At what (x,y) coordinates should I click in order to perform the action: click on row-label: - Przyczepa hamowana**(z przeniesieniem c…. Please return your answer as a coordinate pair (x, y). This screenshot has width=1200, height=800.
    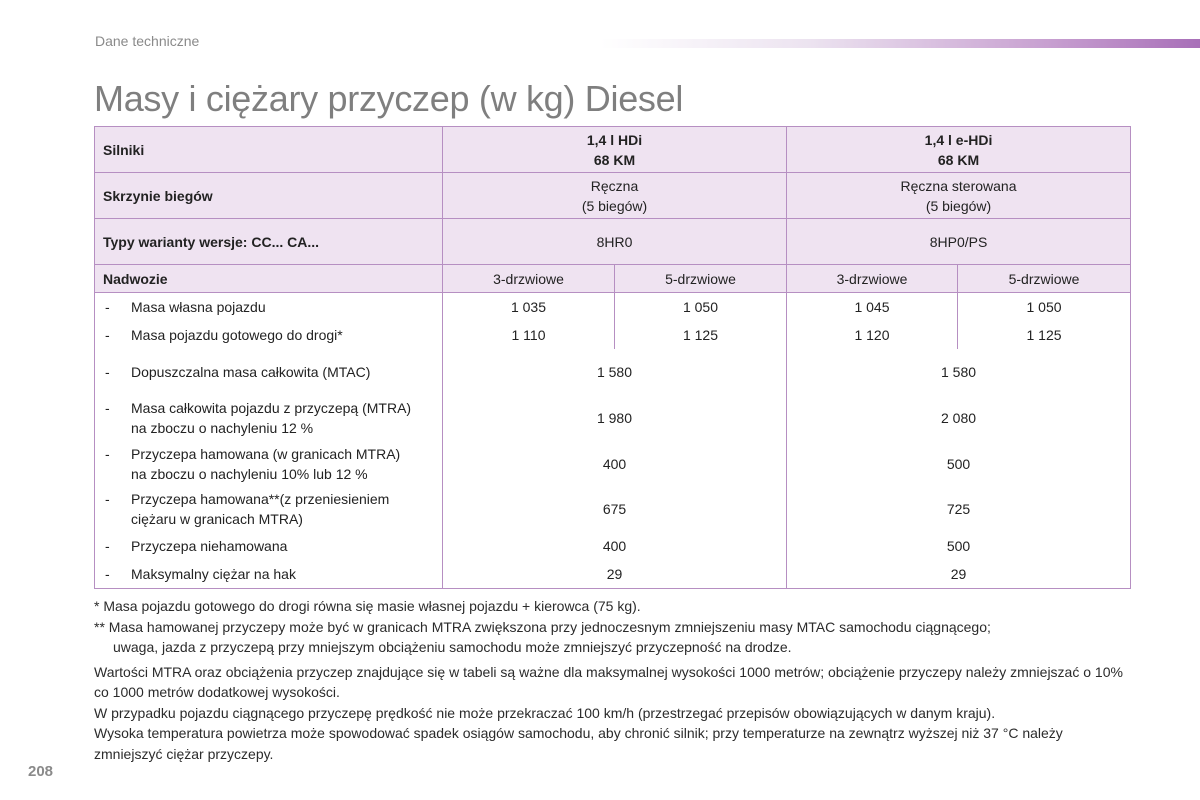
    Looking at the image, I should click on (268, 509).